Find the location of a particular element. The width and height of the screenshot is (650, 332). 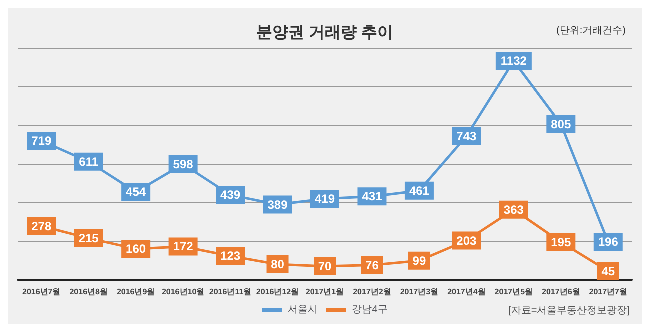

x-tick-label: 2017년4월 is located at coordinates (467, 292).